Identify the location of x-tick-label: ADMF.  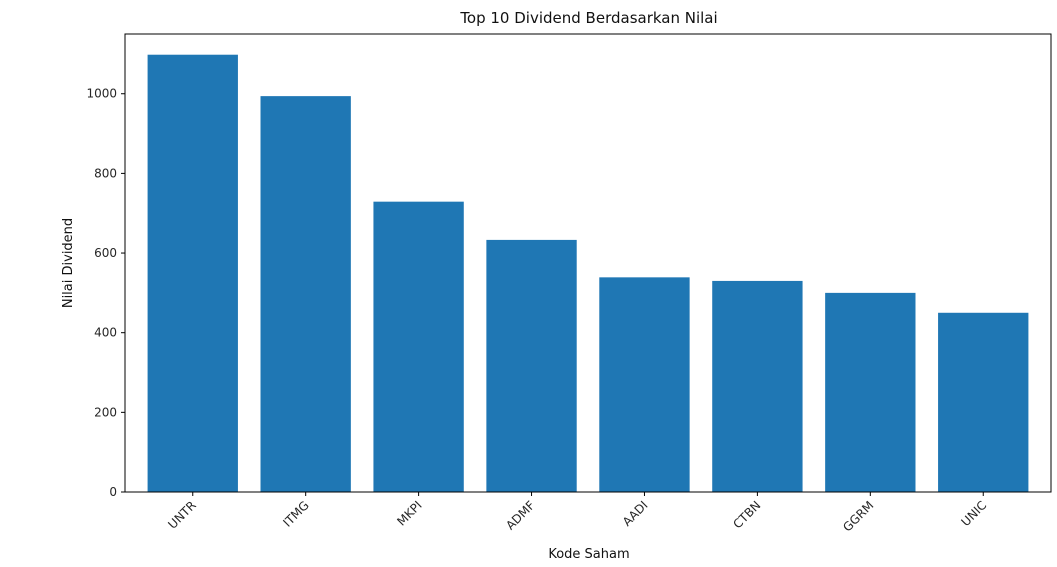
(520, 515).